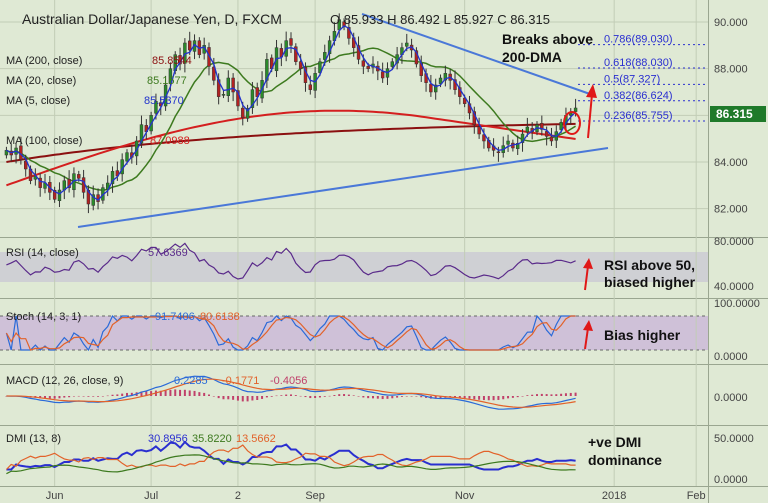 This screenshot has height=503, width=768. Describe the element at coordinates (731, 357) in the screenshot. I see `sub-tick-label: 0.0000` at that location.